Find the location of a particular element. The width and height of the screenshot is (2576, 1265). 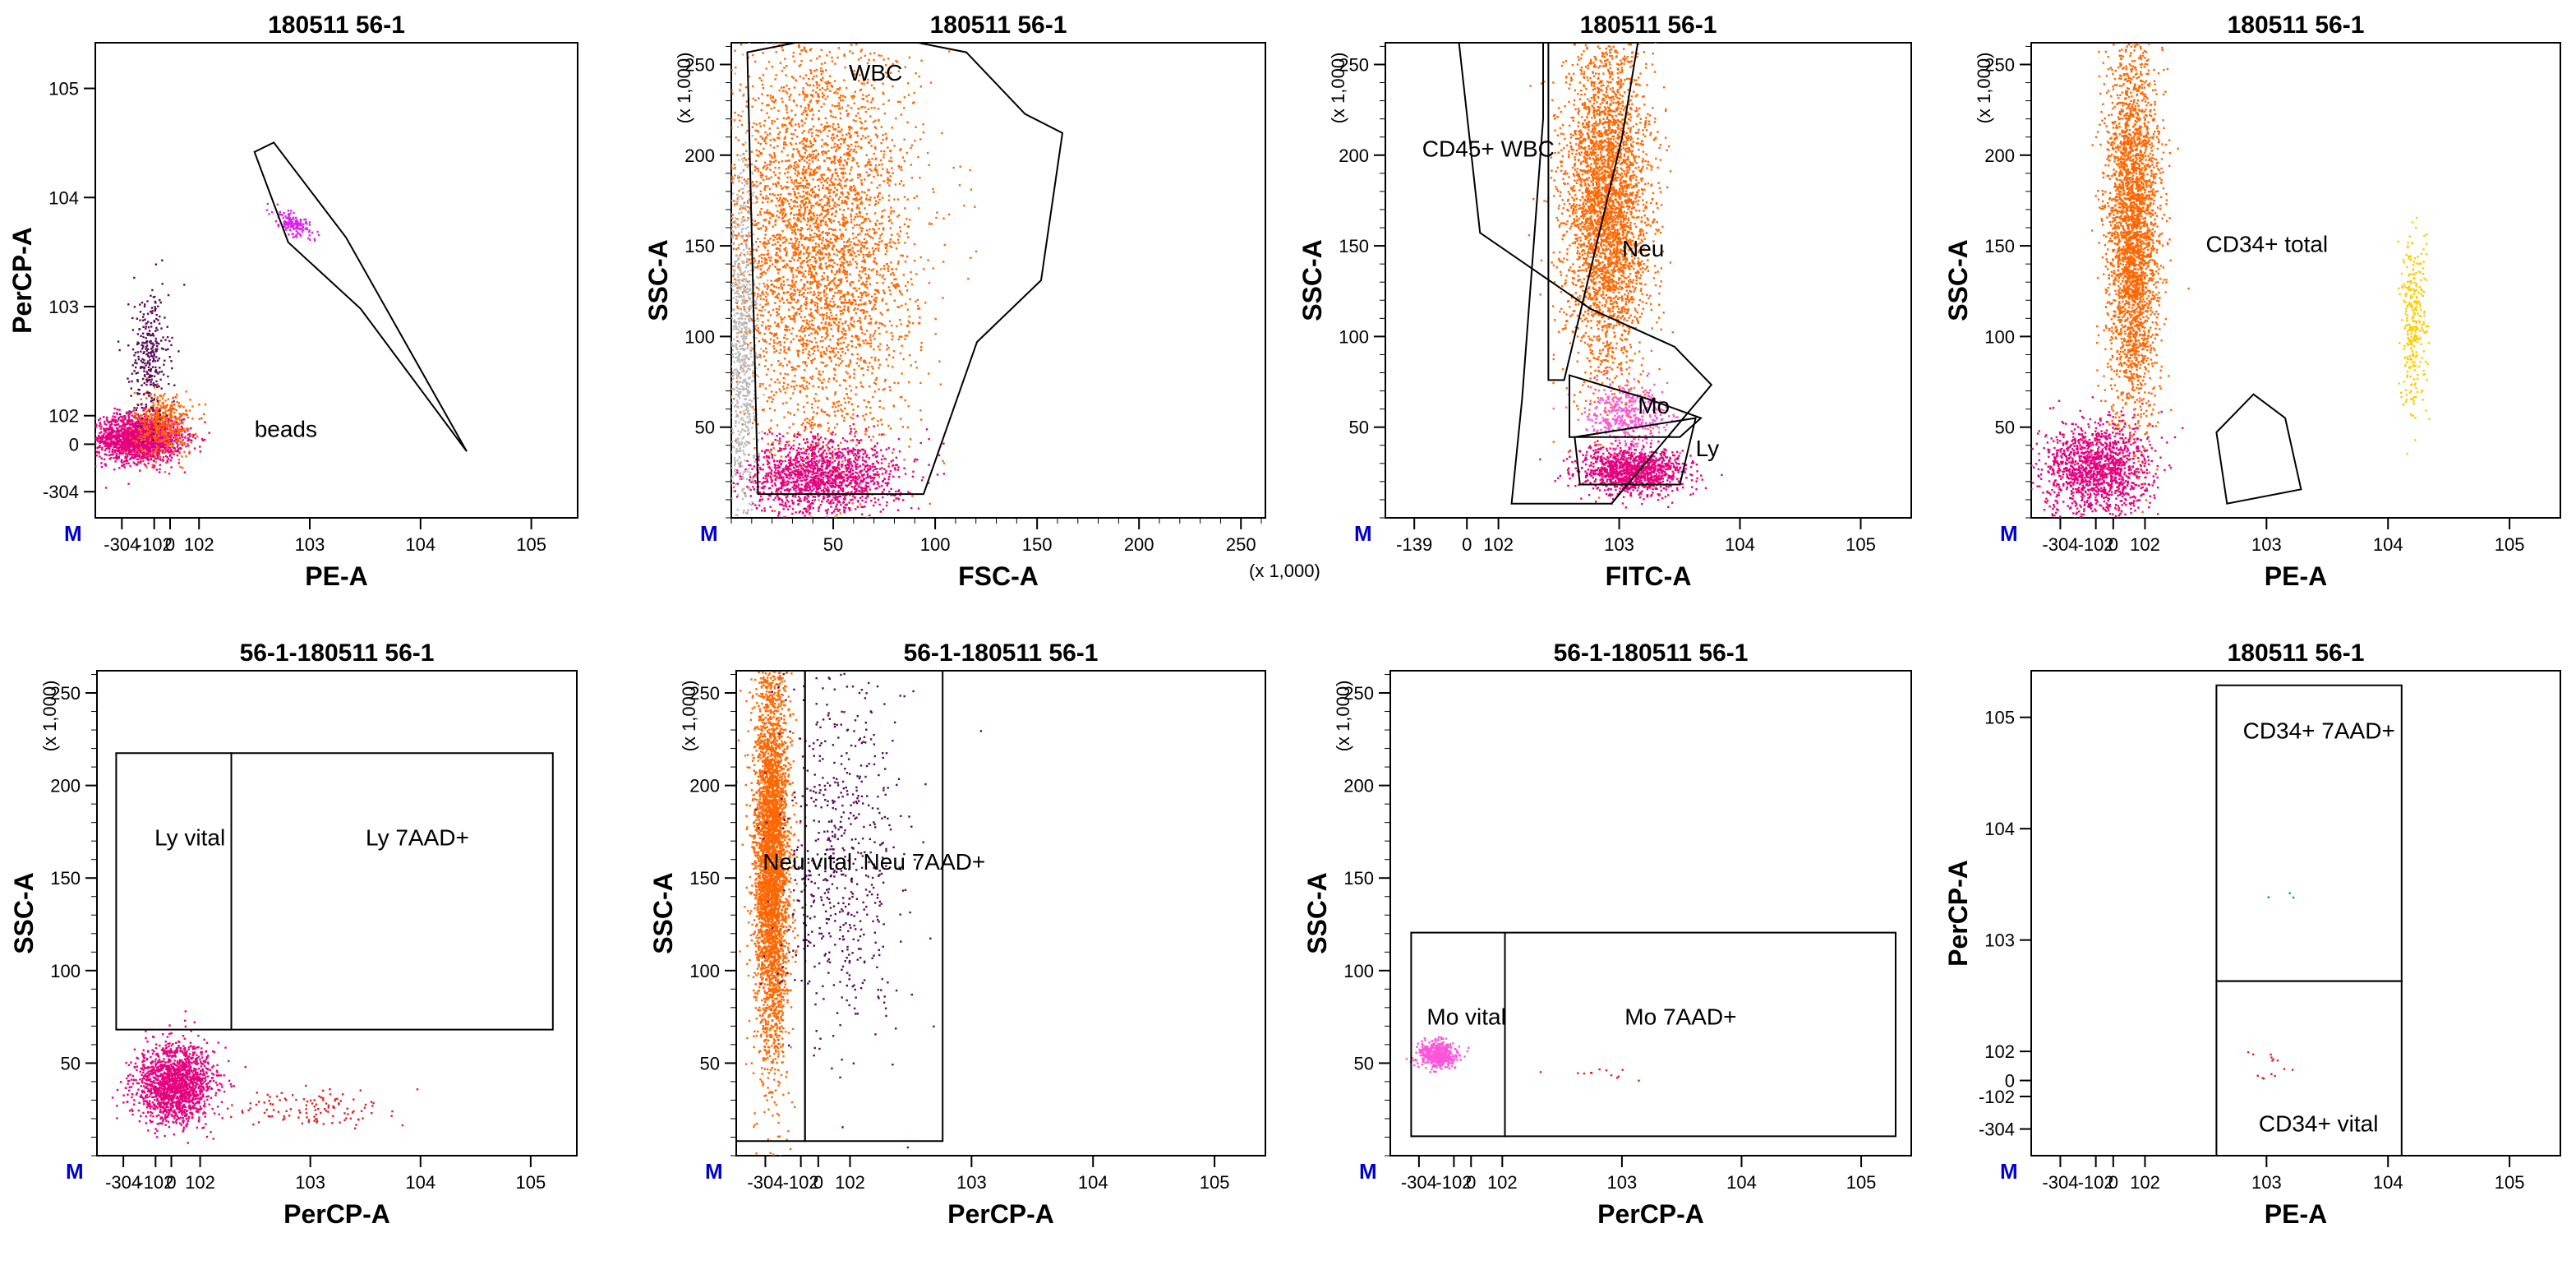

population-beads is located at coordinates (292, 222).